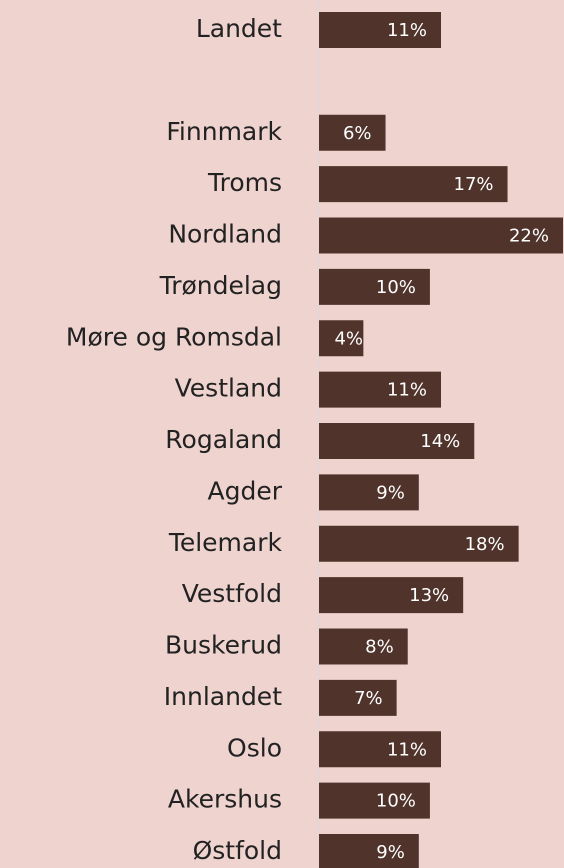  What do you see at coordinates (254, 747) in the screenshot?
I see `category-label: Oslo` at bounding box center [254, 747].